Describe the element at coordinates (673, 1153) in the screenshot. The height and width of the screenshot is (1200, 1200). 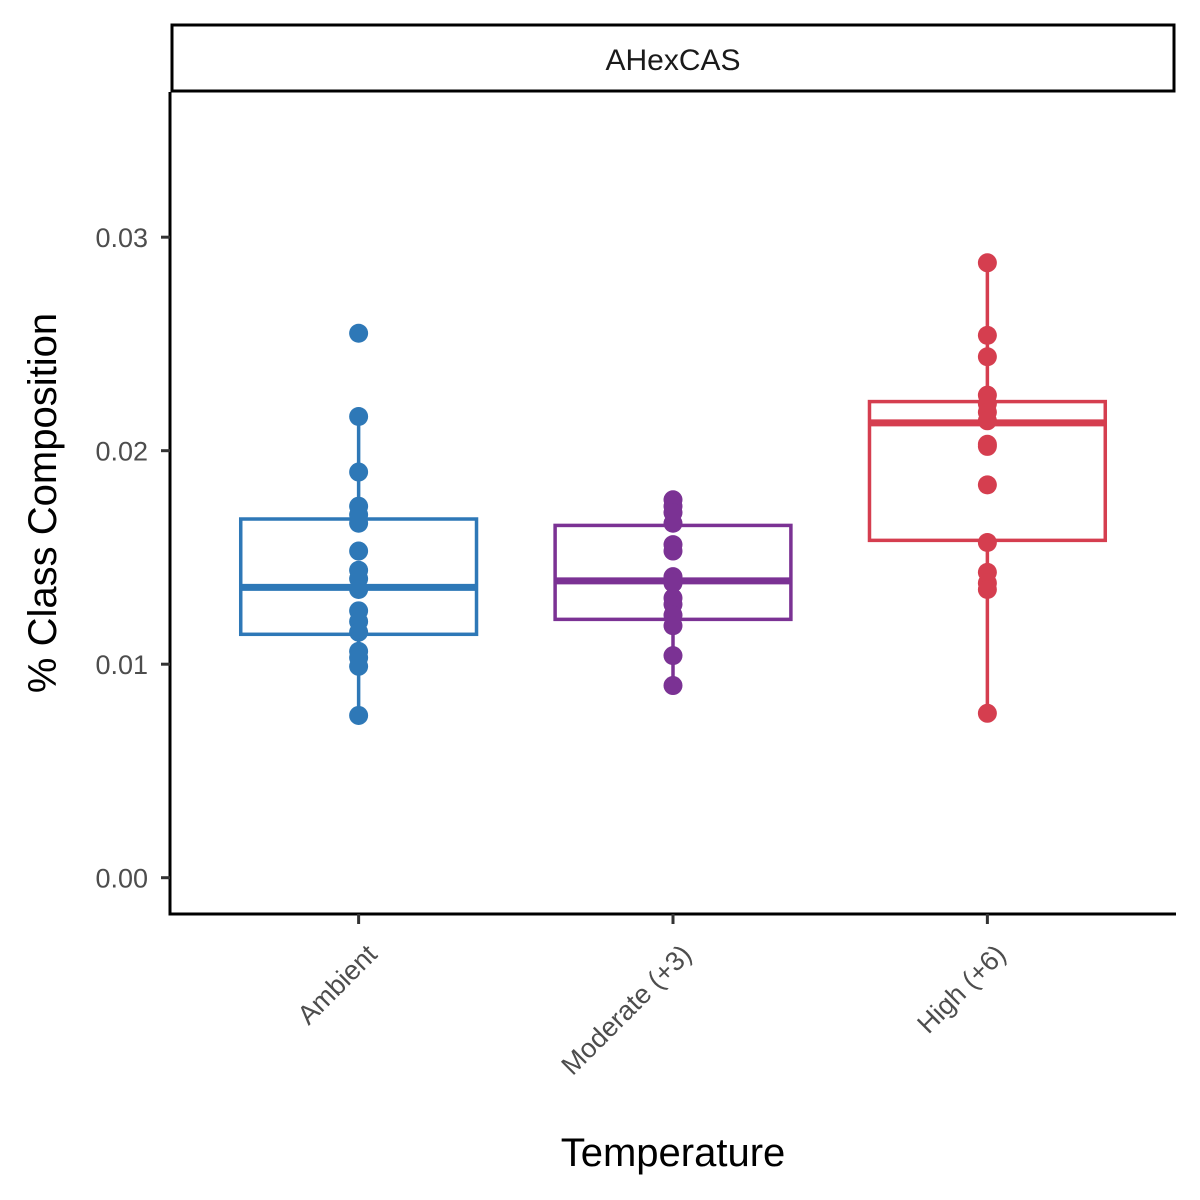
I see `x-axis-title: Temperature` at that location.